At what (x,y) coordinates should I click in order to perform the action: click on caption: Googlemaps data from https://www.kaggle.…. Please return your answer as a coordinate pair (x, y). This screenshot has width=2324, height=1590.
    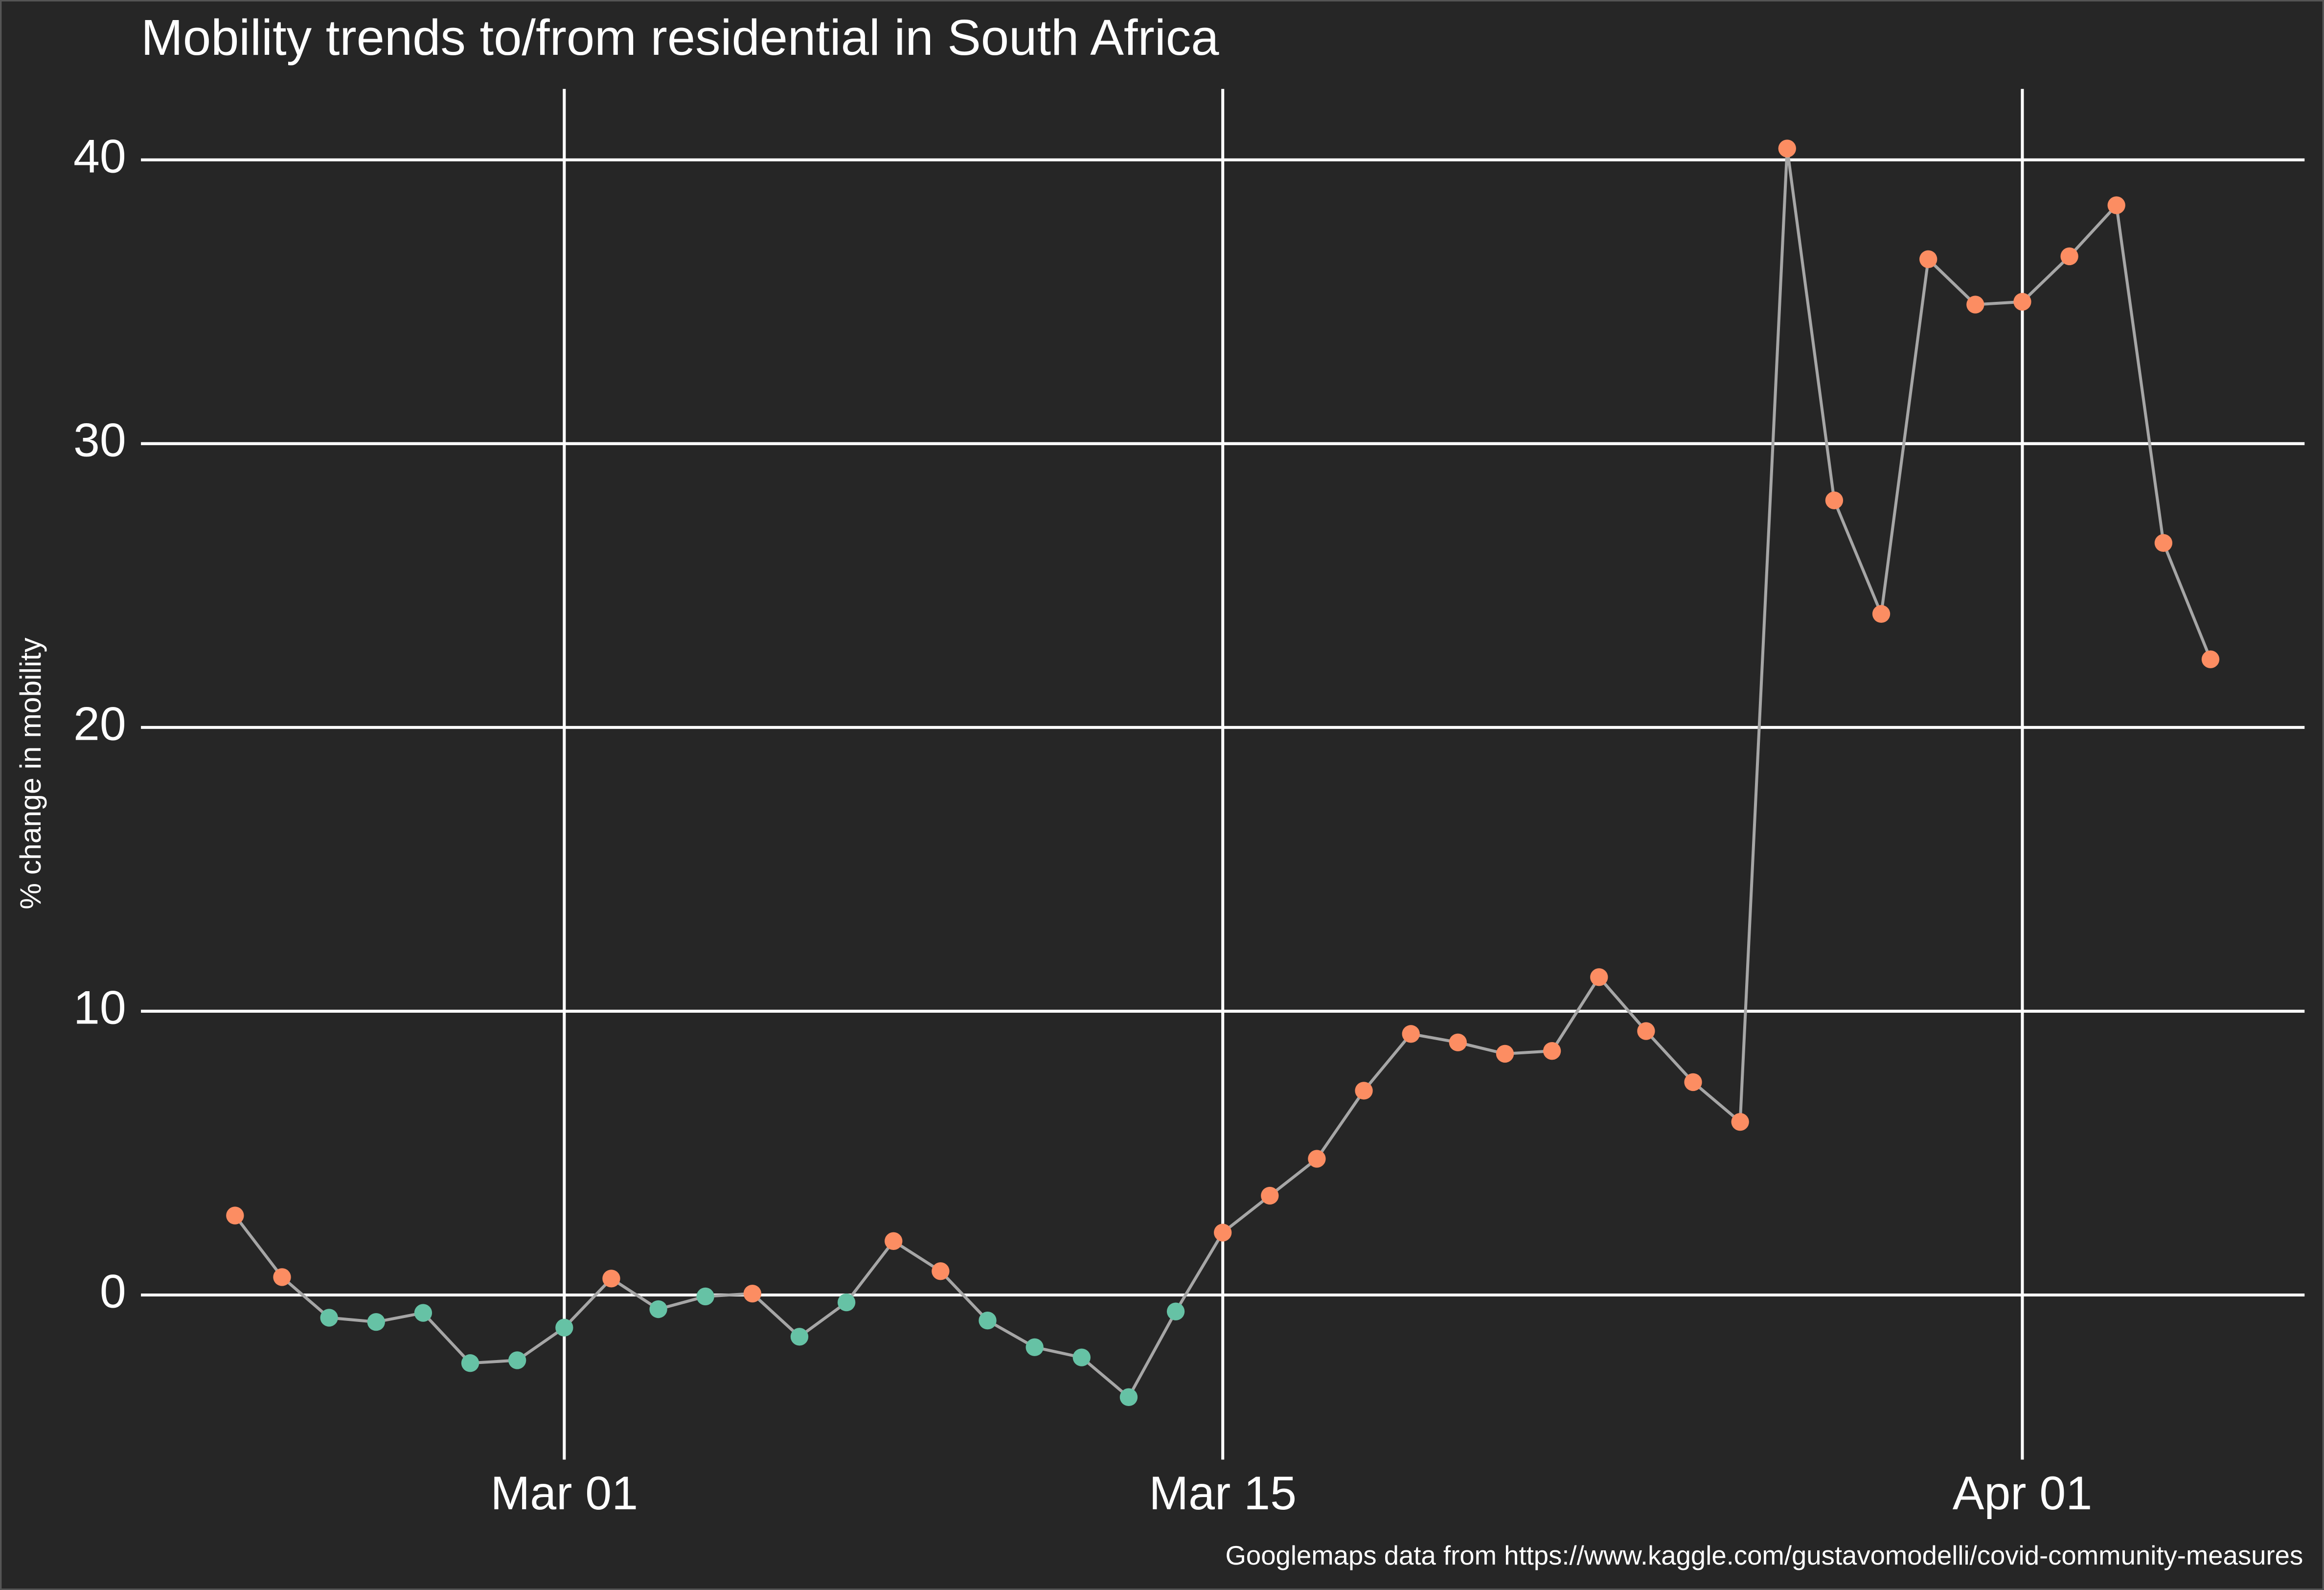
    Looking at the image, I should click on (1764, 1556).